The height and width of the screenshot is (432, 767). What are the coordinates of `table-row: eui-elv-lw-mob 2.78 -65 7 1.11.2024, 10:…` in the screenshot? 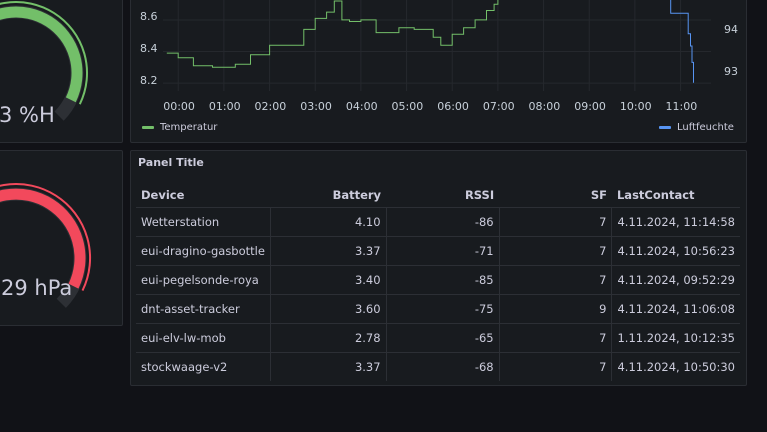 It's located at (438, 338).